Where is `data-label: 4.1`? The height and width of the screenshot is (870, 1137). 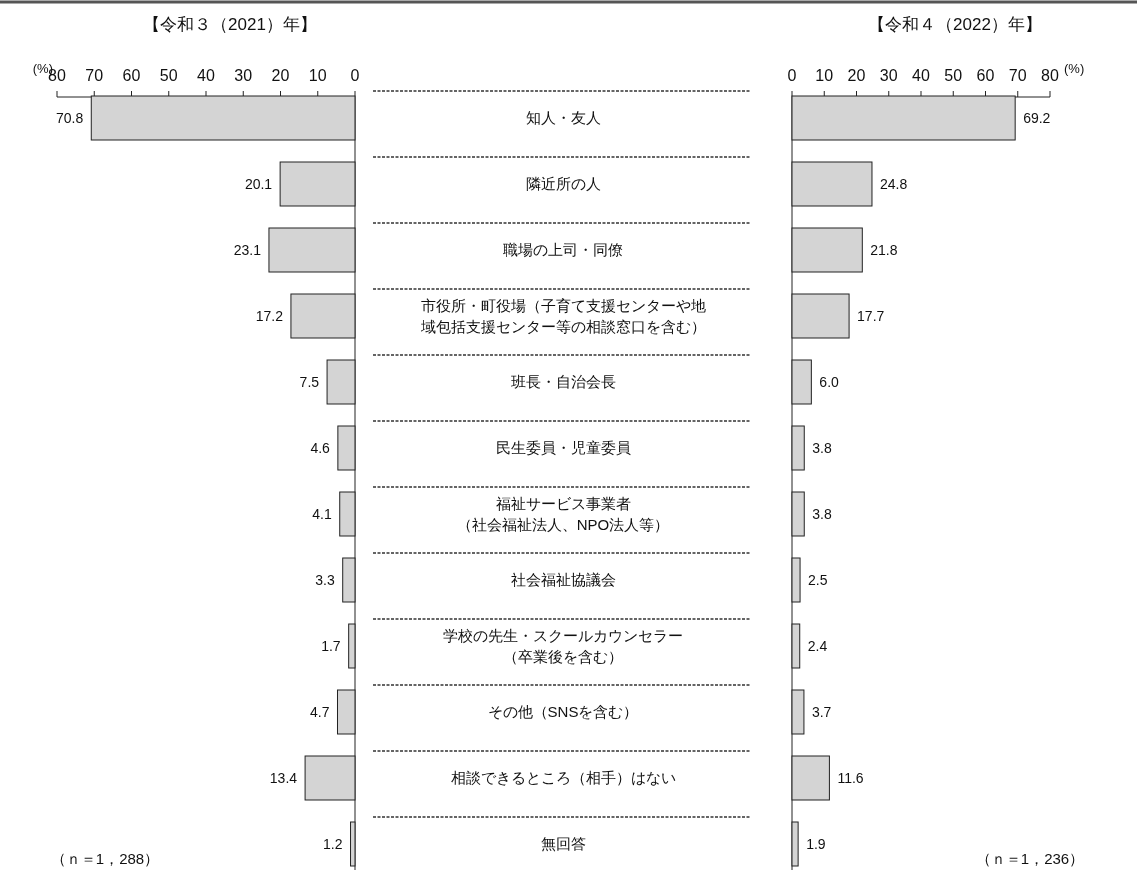
data-label: 4.1 is located at coordinates (322, 514).